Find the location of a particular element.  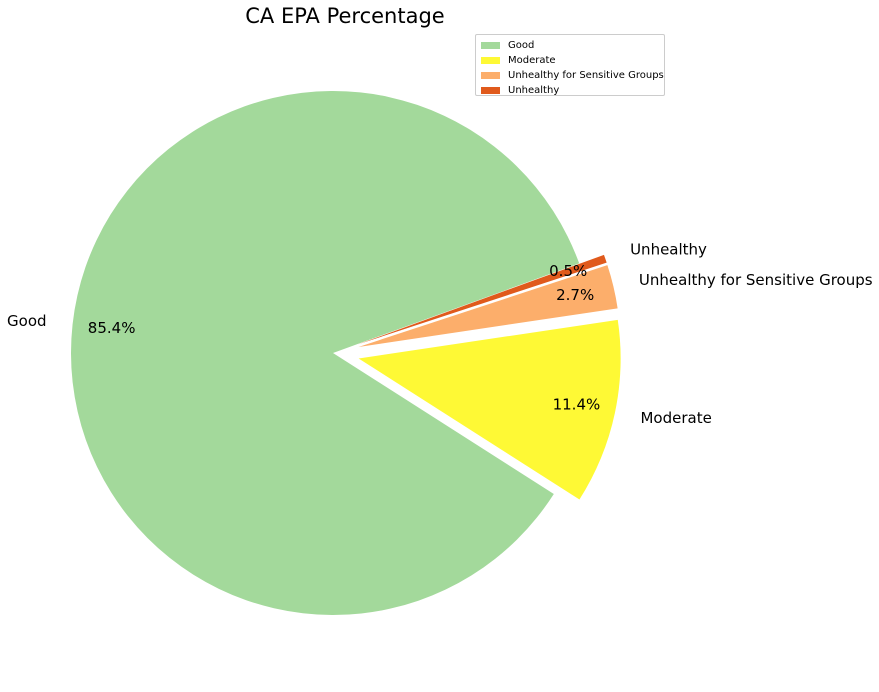

pie-category-label: Good is located at coordinates (27, 321).